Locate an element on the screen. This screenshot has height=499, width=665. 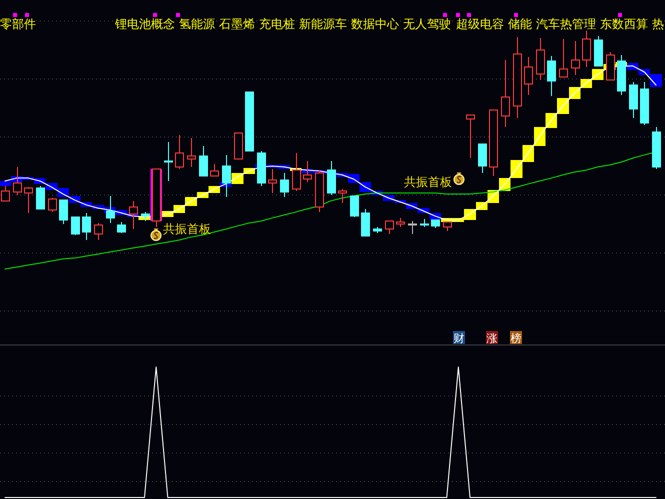
annotation: 新能源车 is located at coordinates (323, 24).